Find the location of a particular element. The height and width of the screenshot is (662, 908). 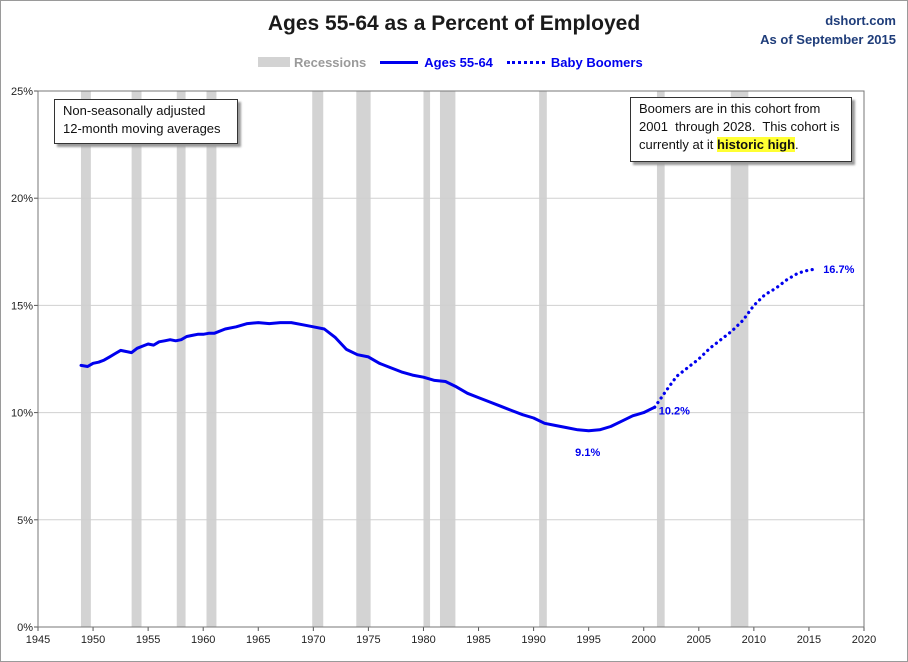

note-adjustment-line2: 12-month moving averages is located at coordinates (142, 128).